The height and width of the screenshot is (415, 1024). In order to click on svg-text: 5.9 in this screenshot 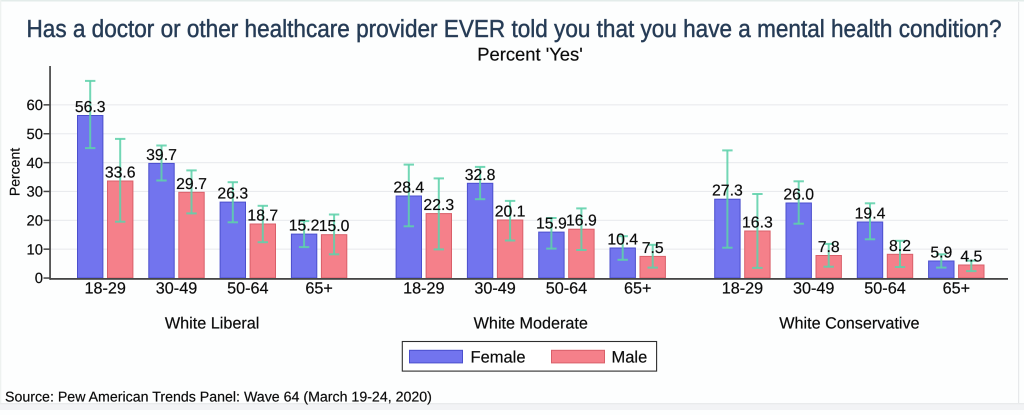, I will do `click(941, 253)`.